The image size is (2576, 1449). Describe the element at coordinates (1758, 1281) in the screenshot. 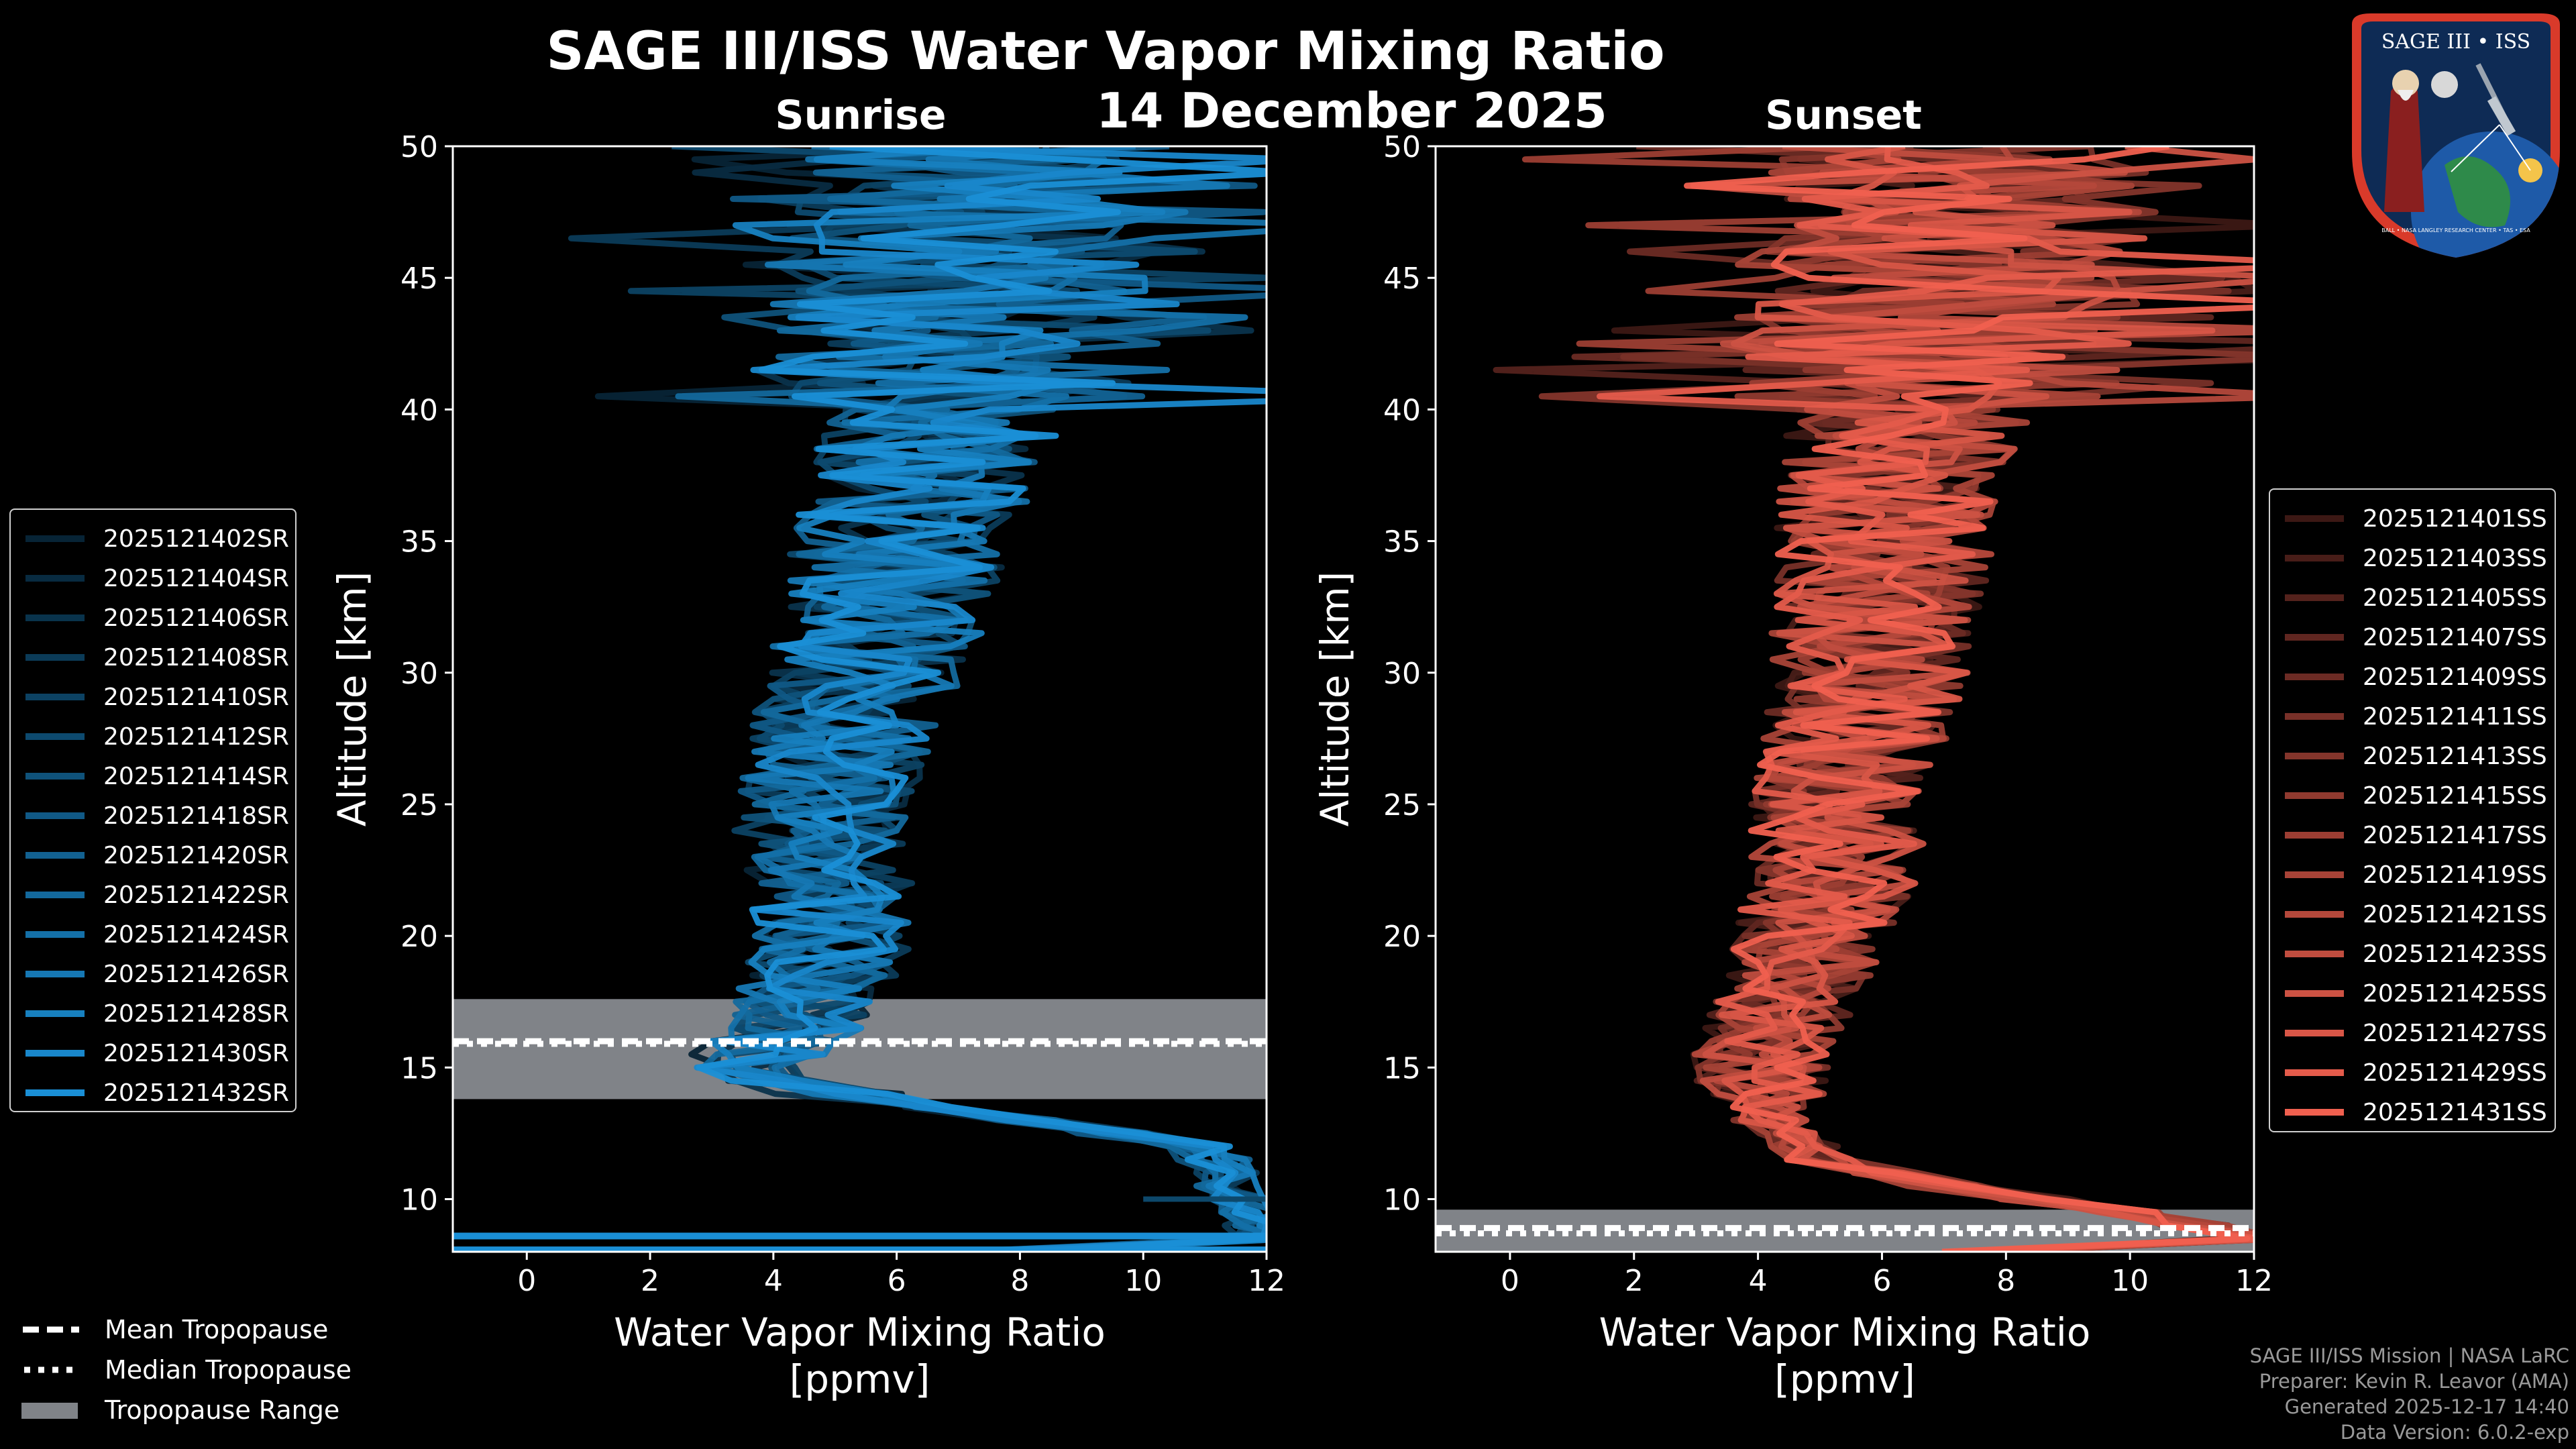

I see `sunset-xtick-label: 4` at that location.